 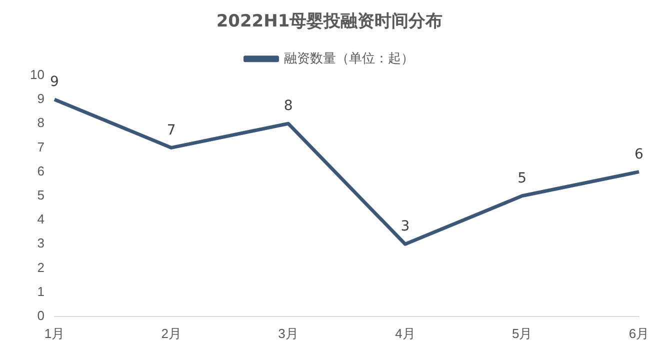 What do you see at coordinates (288, 333) in the screenshot?
I see `x-tick-label: 3月` at bounding box center [288, 333].